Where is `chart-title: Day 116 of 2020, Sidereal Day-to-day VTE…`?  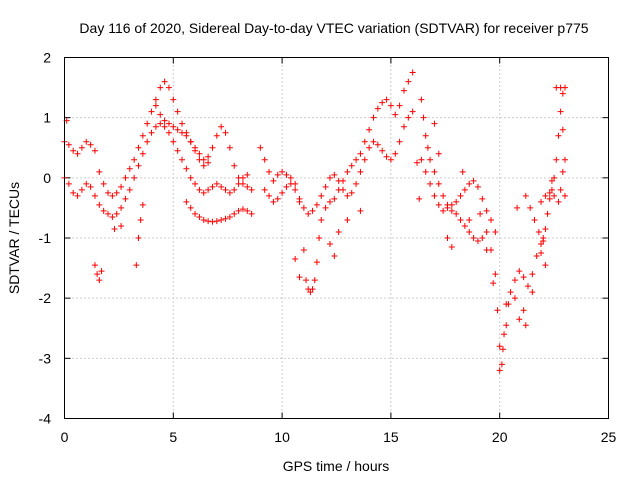 chart-title: Day 116 of 2020, Sidereal Day-to-day VTE… is located at coordinates (333, 28).